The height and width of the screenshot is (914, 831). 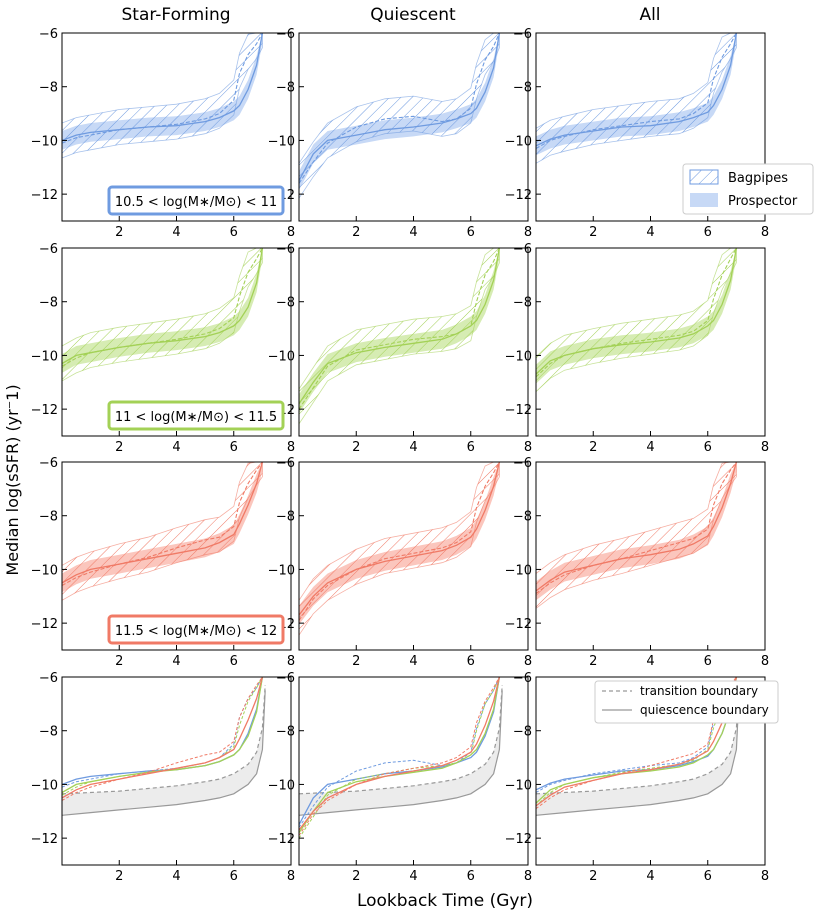 I want to click on legend-prospector-label: Prospector, so click(x=763, y=201).